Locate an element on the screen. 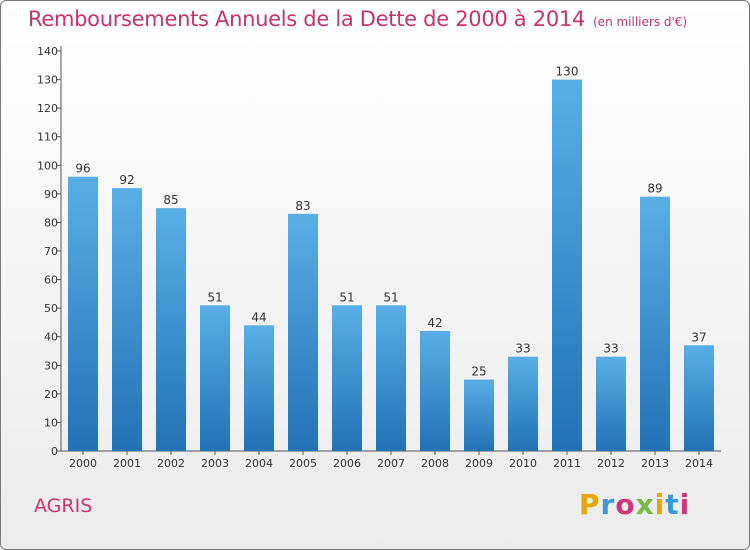 The image size is (750, 550). y-tick-label: 20 is located at coordinates (51, 394).